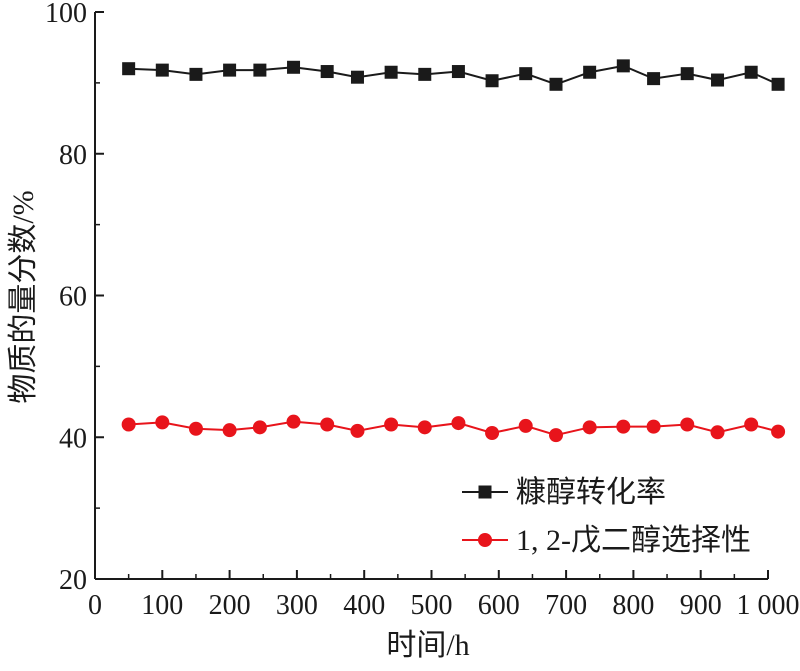 The image size is (800, 671). Describe the element at coordinates (73, 155) in the screenshot. I see `y-tick-label: 80` at that location.